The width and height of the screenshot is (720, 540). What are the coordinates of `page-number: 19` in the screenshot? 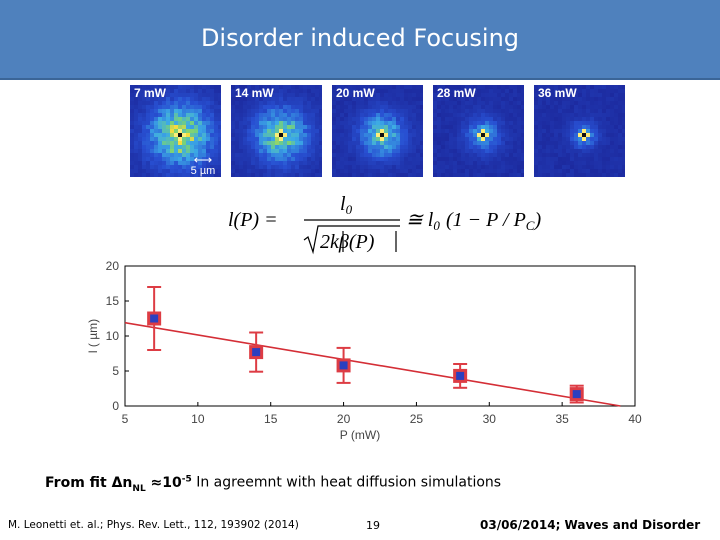 It's located at (373, 525).